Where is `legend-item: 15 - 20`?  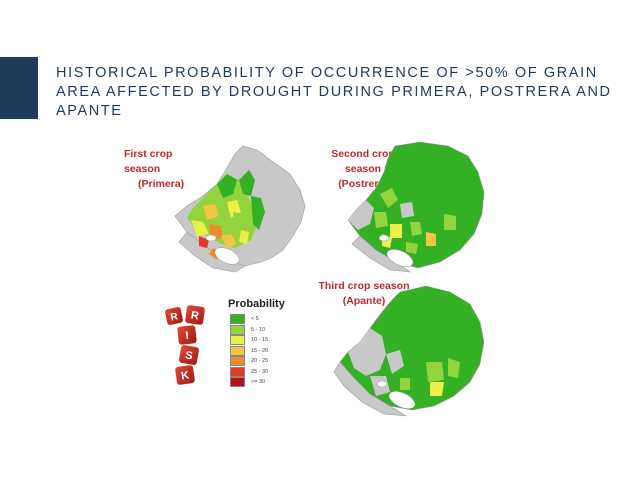 legend-item: 15 - 20 is located at coordinates (249, 350).